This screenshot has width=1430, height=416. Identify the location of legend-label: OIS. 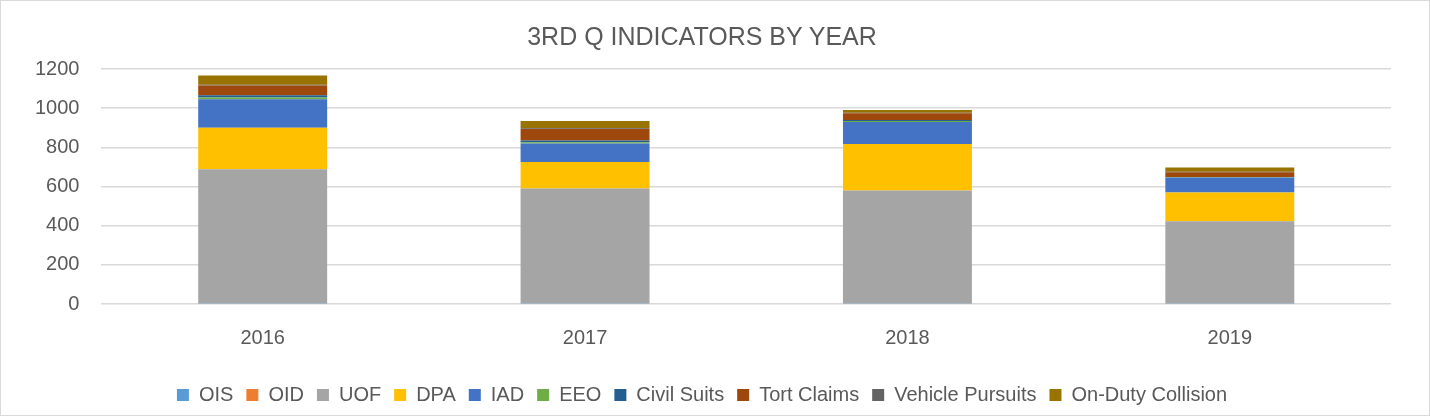
(216, 393).